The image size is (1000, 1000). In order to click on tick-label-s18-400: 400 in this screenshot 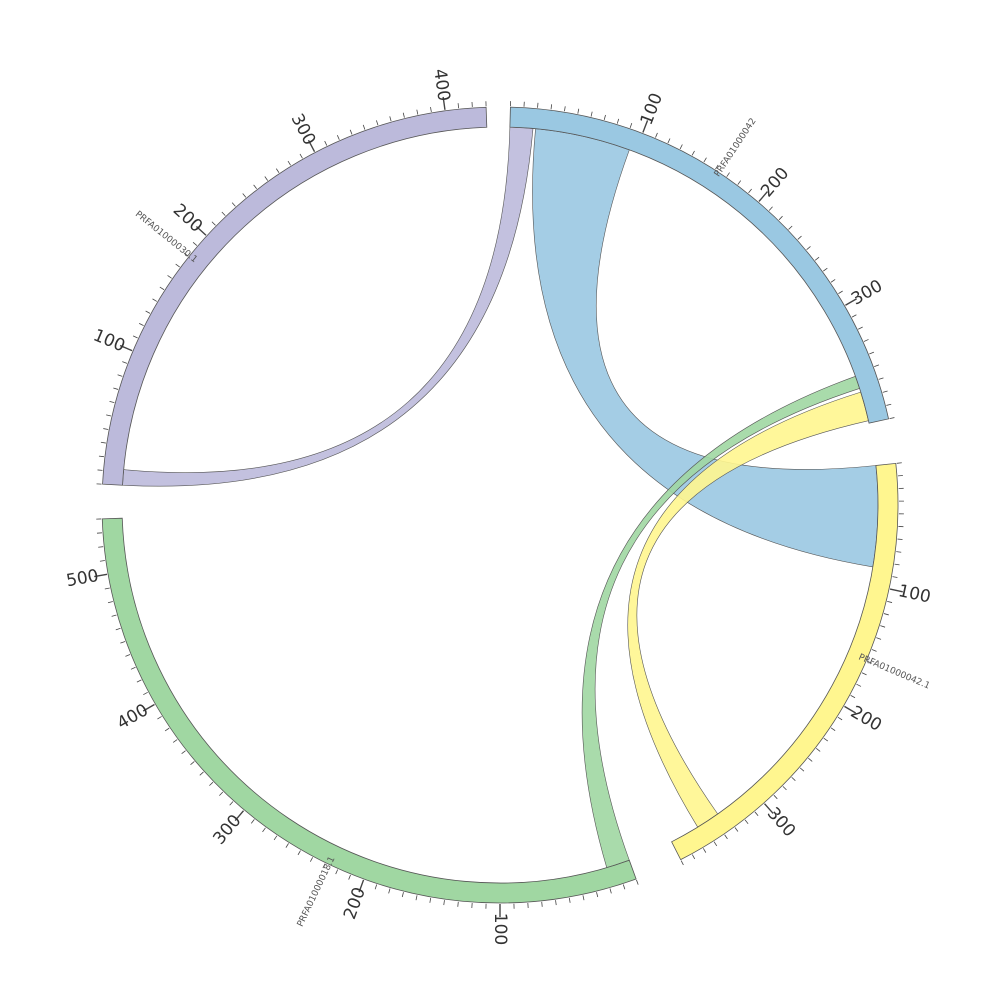, I will do `click(133, 717)`.